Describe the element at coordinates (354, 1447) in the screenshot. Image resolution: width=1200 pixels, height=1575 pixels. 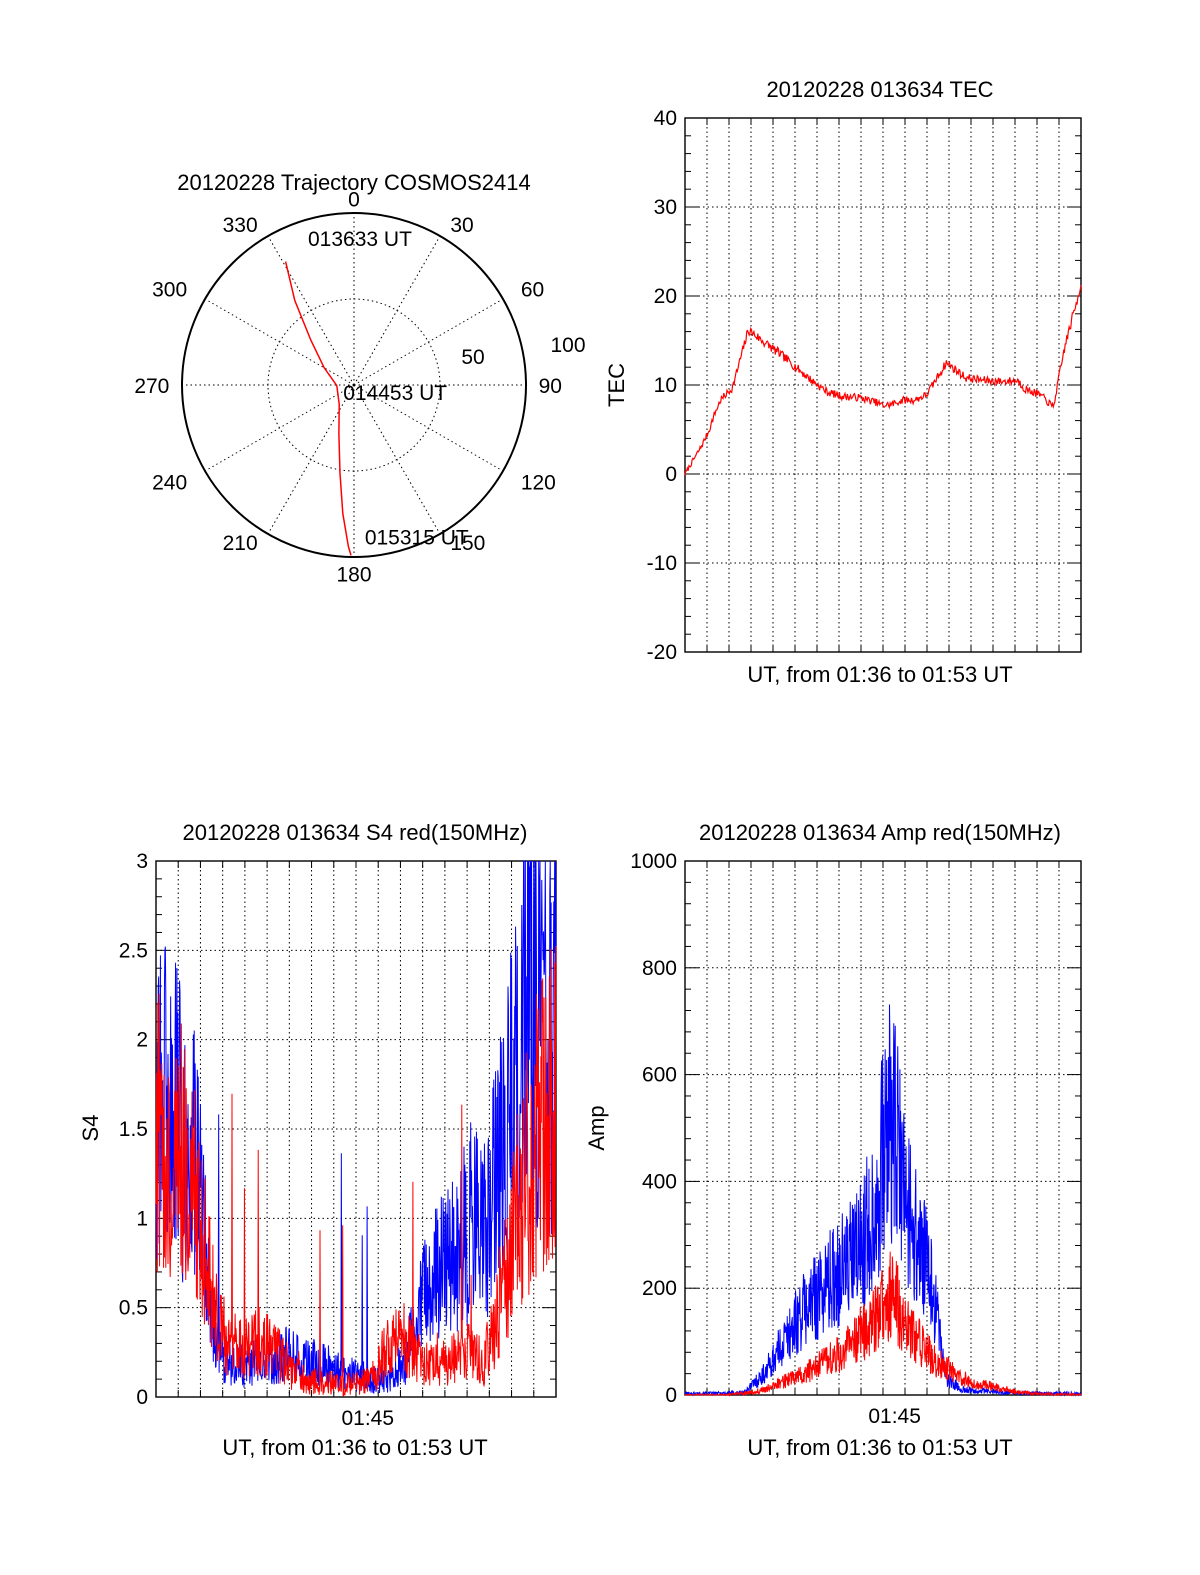
I see `s4-x-axis-label: UT, from 01:36 to 01:53 UT` at that location.